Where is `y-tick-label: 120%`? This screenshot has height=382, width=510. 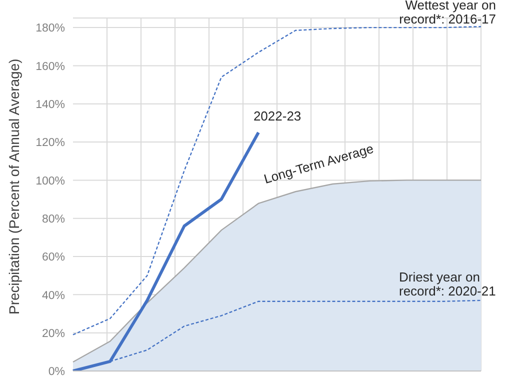 y-tick-label: 120% is located at coordinates (50, 143).